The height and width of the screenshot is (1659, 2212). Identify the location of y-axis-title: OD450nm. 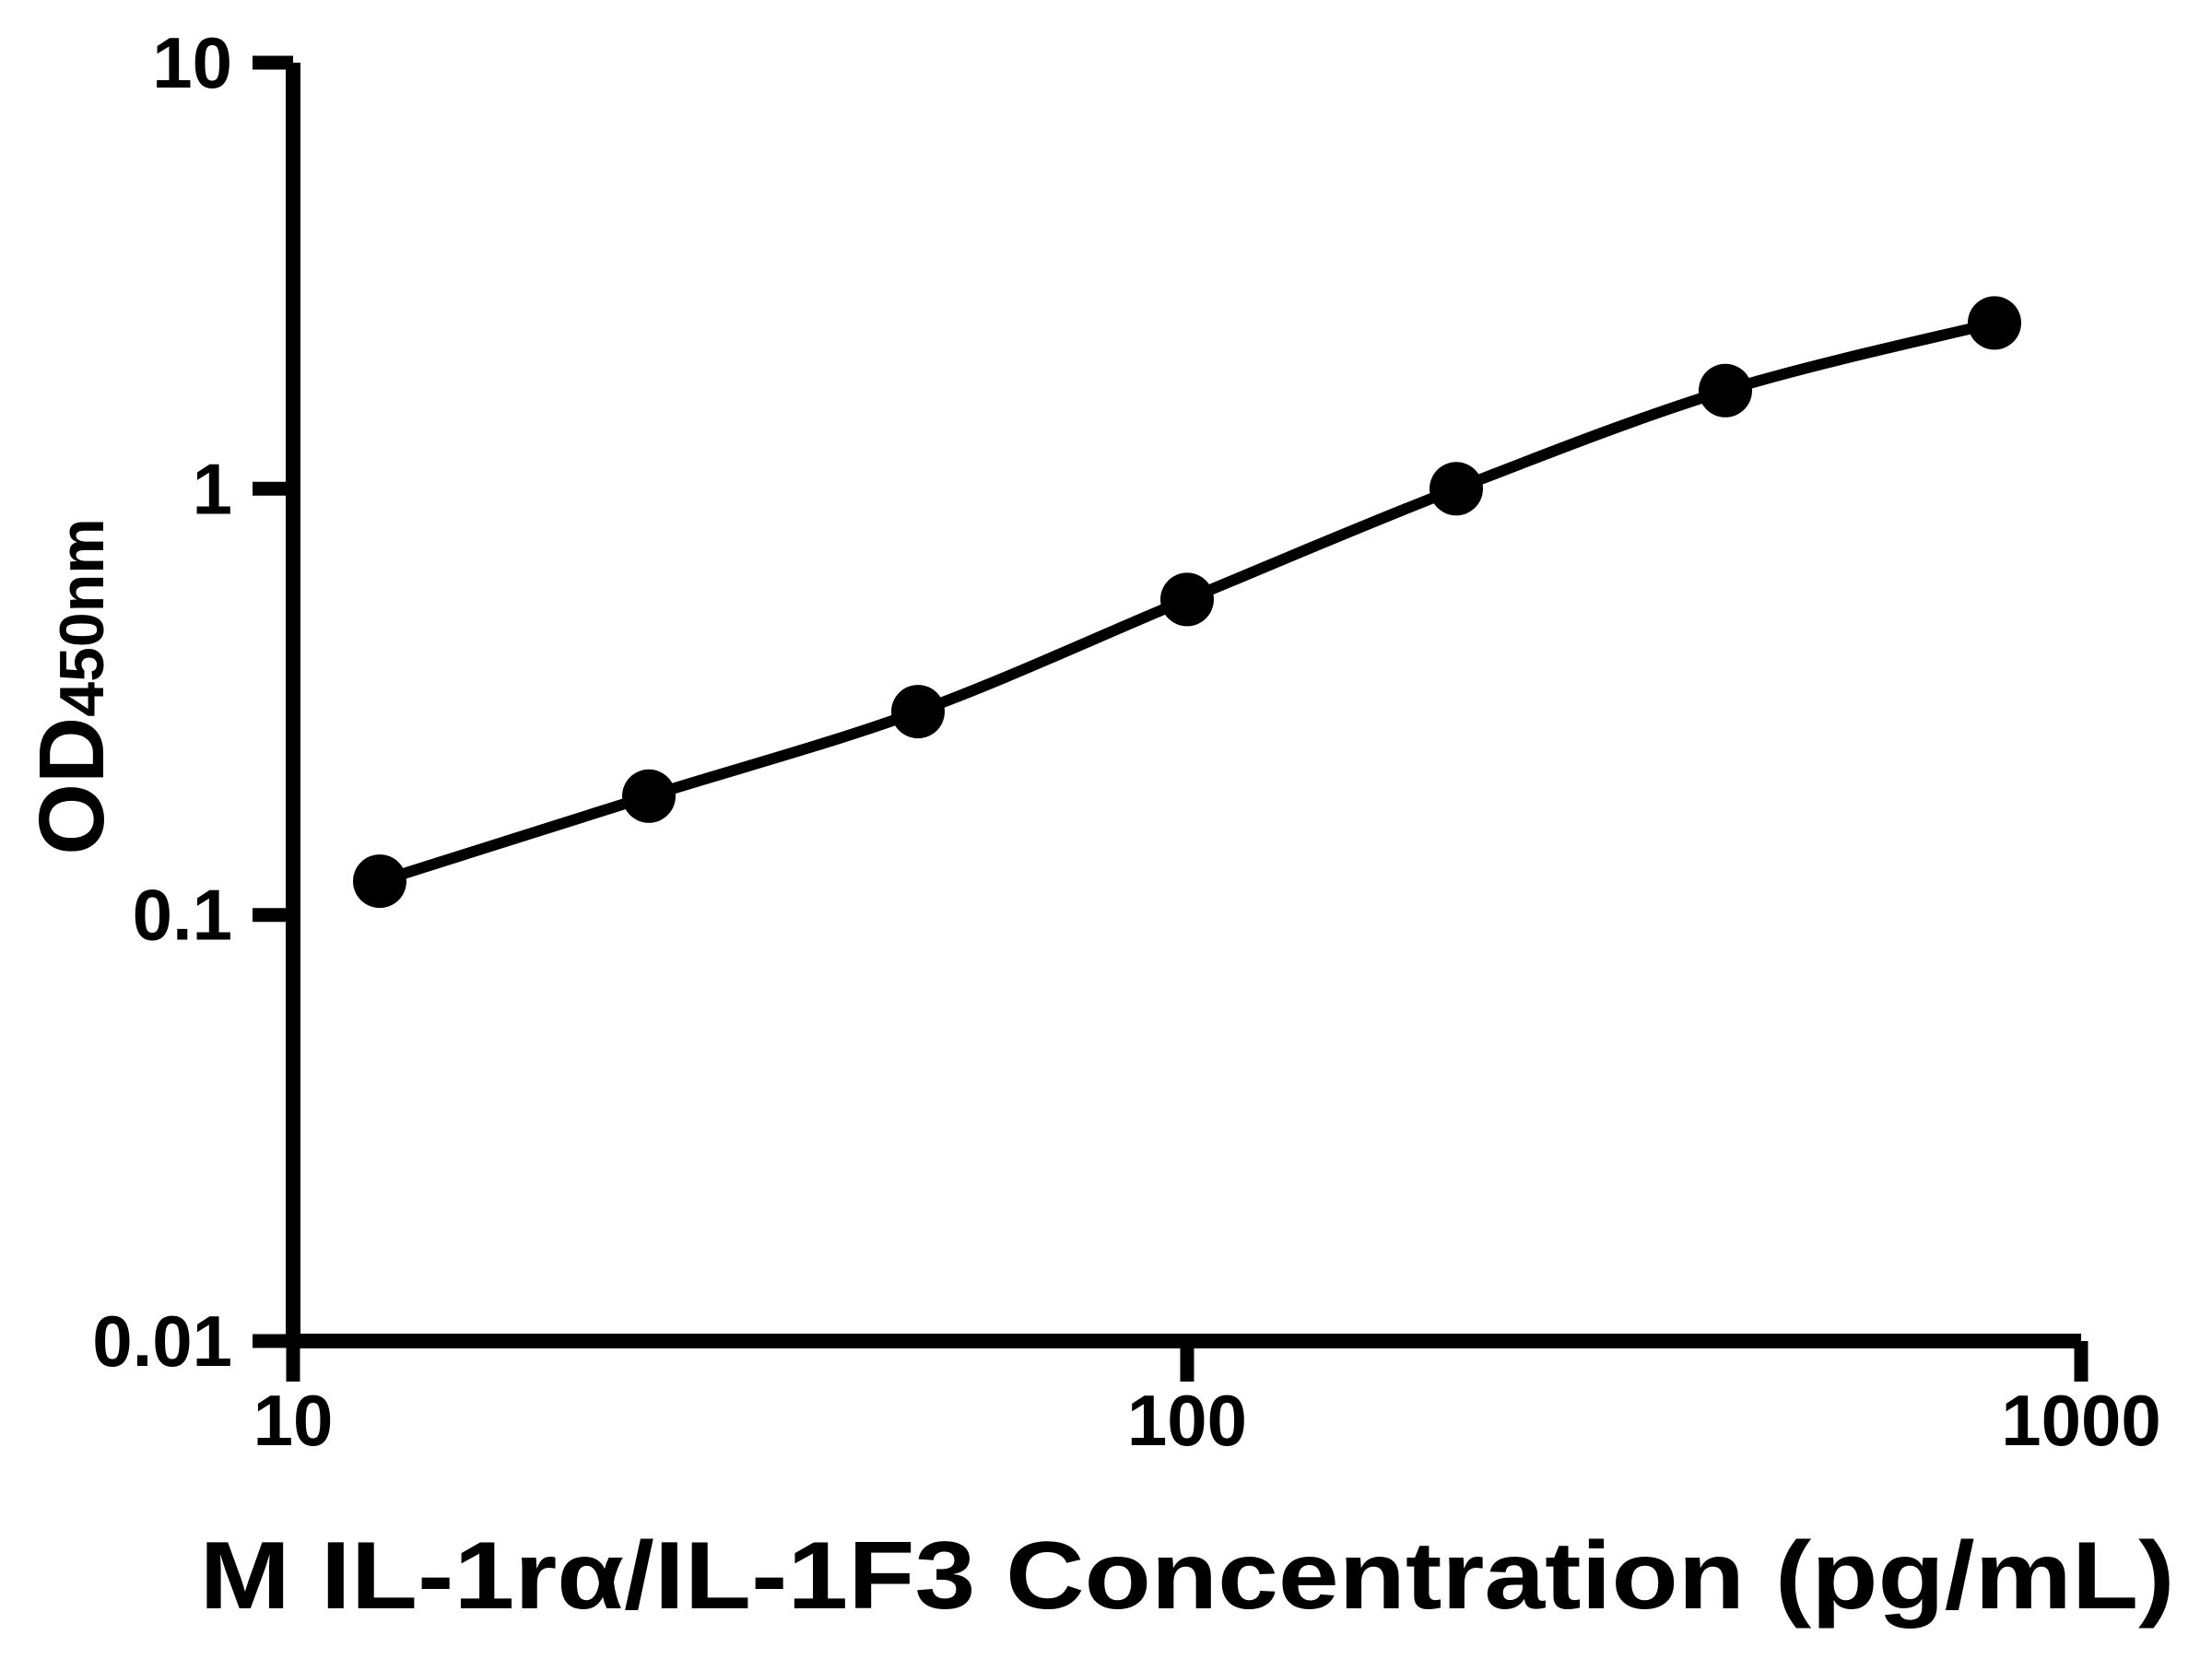
(72, 686).